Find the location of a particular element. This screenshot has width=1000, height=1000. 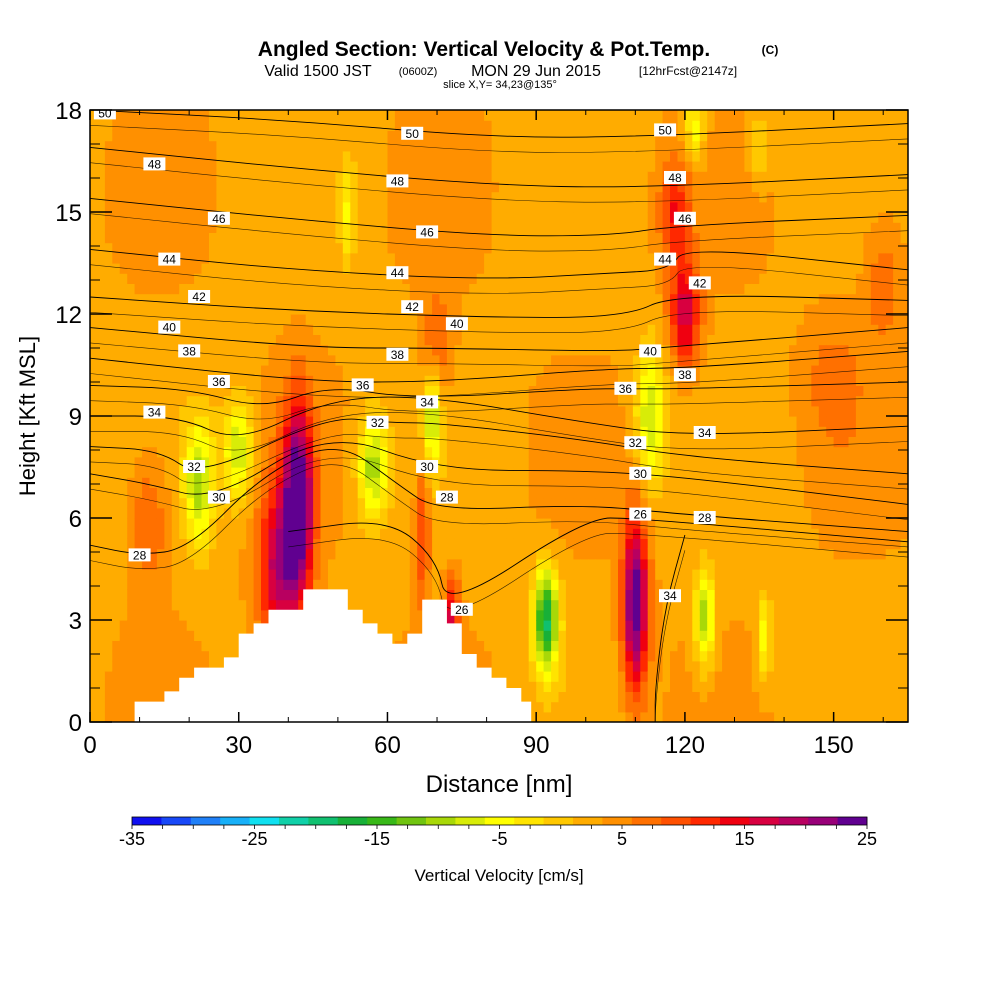

forecast-info: [12hrFcst@2147z] is located at coordinates (688, 71).